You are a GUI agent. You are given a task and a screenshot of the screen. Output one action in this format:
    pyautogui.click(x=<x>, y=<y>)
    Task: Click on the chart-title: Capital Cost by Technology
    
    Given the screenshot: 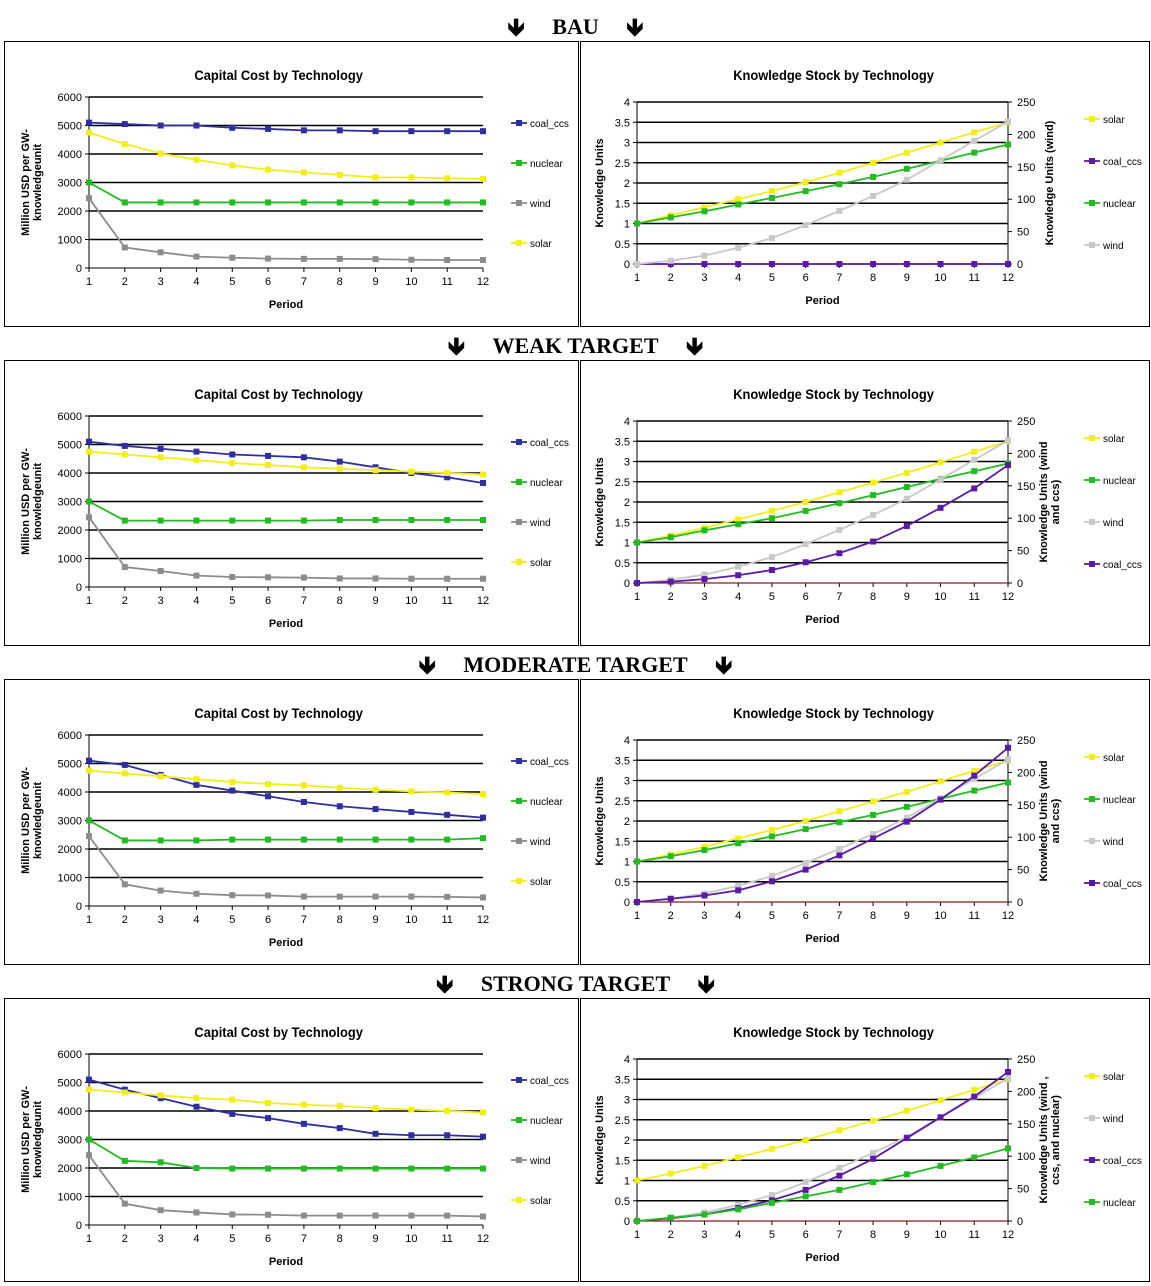 What is the action you would take?
    pyautogui.click(x=278, y=76)
    